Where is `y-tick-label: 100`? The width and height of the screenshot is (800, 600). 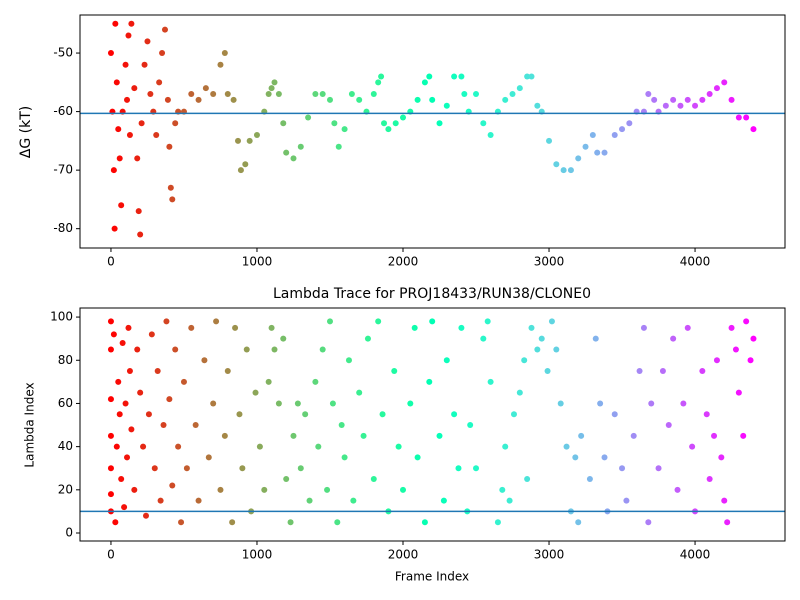 y-tick-label: 100 is located at coordinates (61, 317).